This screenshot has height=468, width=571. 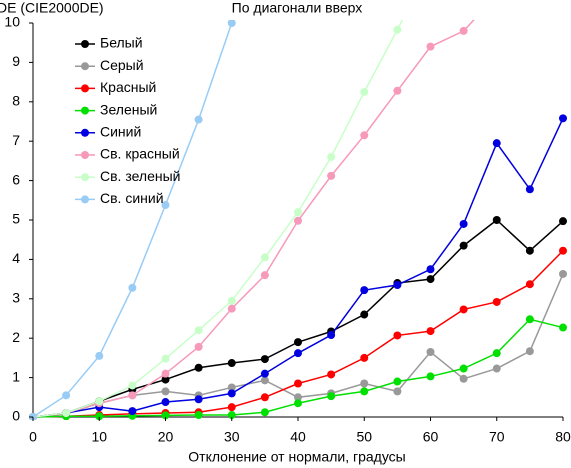 I want to click on y-axis-label: DE (CIE2000DE), so click(x=52, y=8).